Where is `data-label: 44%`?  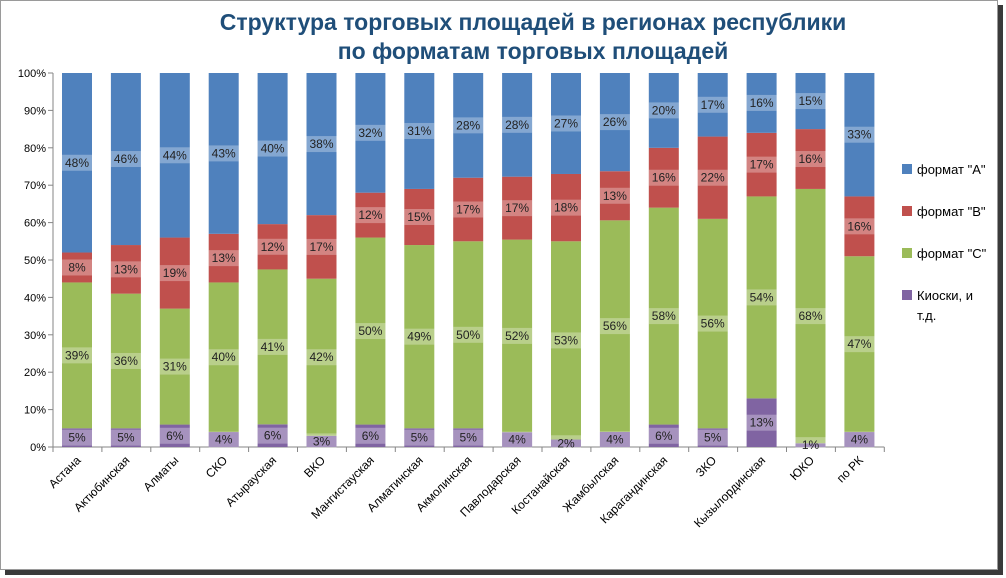 data-label: 44% is located at coordinates (175, 155).